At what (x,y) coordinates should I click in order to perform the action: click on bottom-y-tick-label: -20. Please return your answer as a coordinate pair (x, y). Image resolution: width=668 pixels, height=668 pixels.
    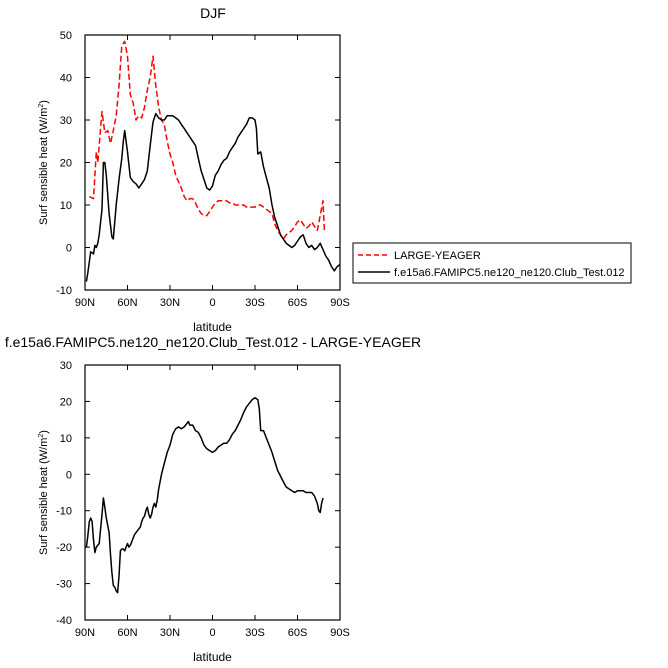
    Looking at the image, I should click on (64, 548).